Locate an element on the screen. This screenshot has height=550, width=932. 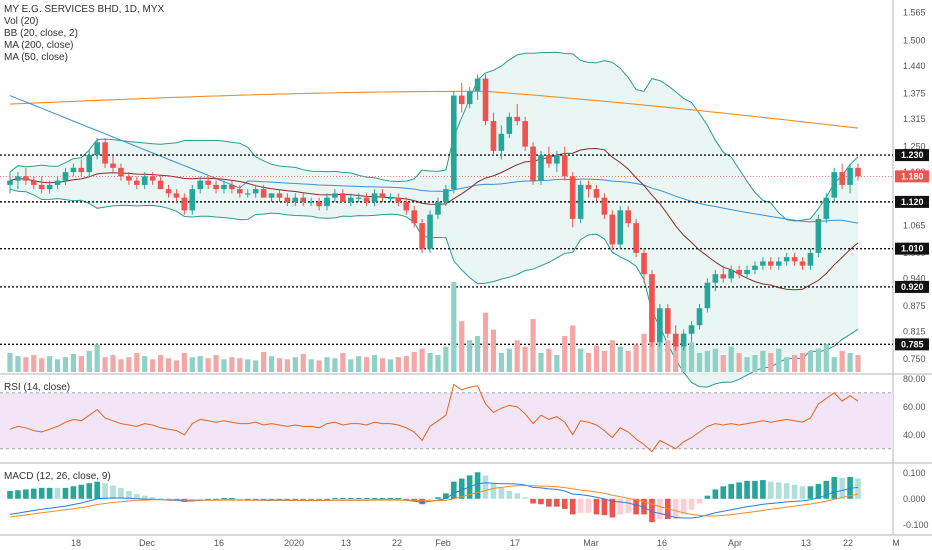
legend-vol: Vol (20) is located at coordinates (21, 21).